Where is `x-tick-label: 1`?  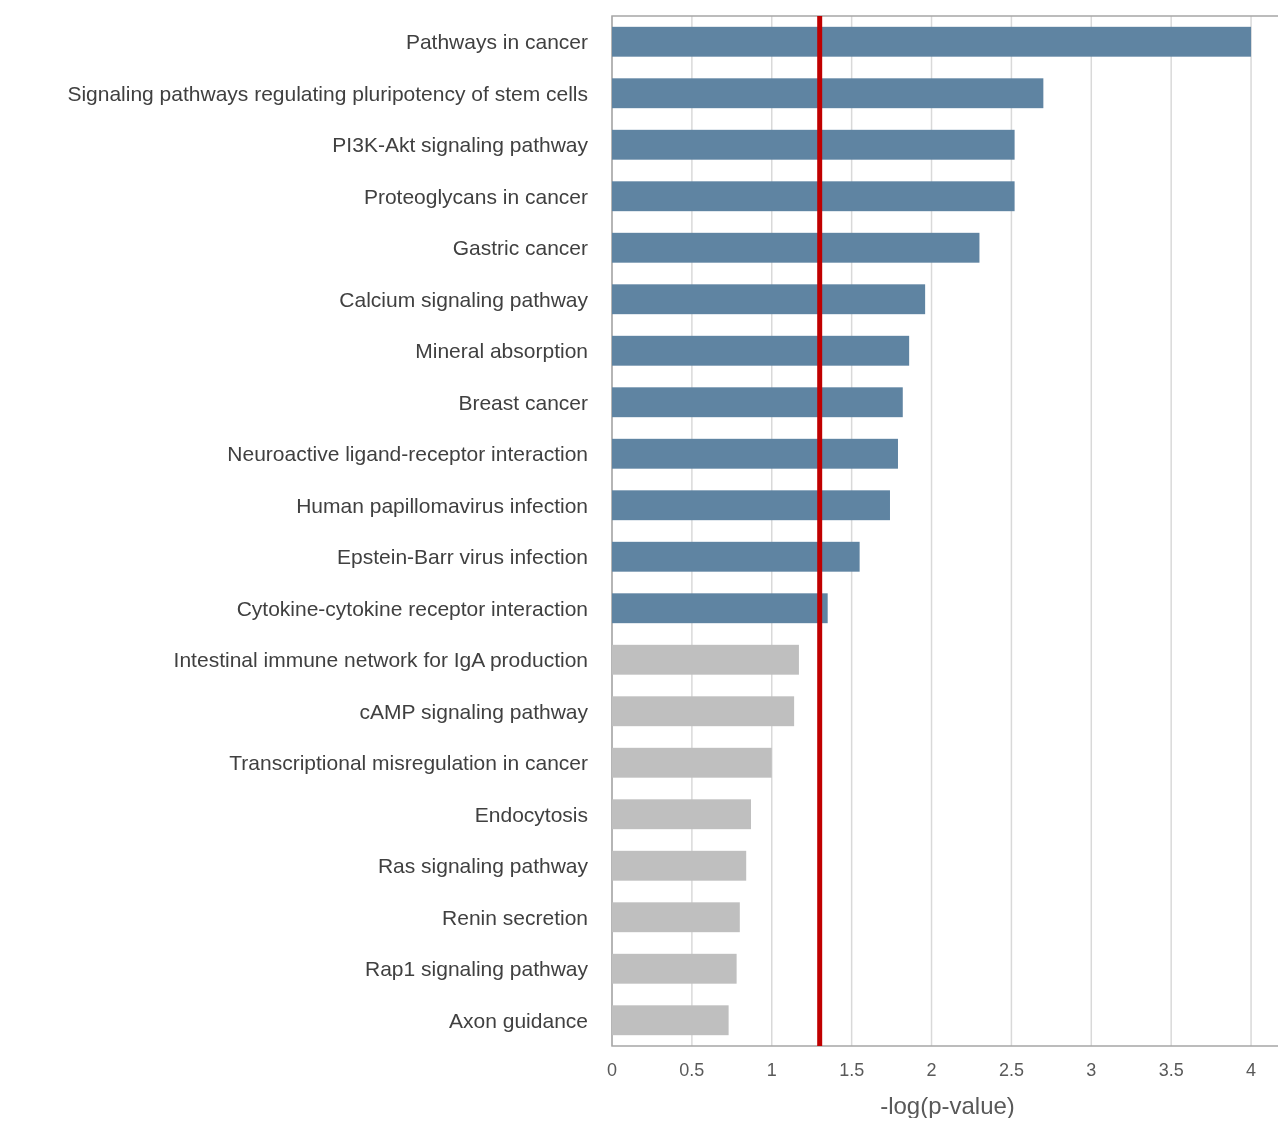 x-tick-label: 1 is located at coordinates (771, 1070).